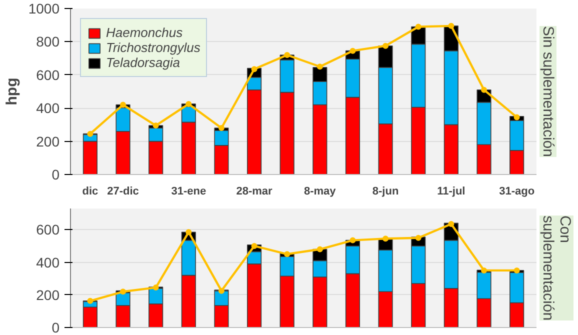 The image size is (578, 335). Describe the element at coordinates (90, 192) in the screenshot. I see `x-tick-label: dic` at that location.